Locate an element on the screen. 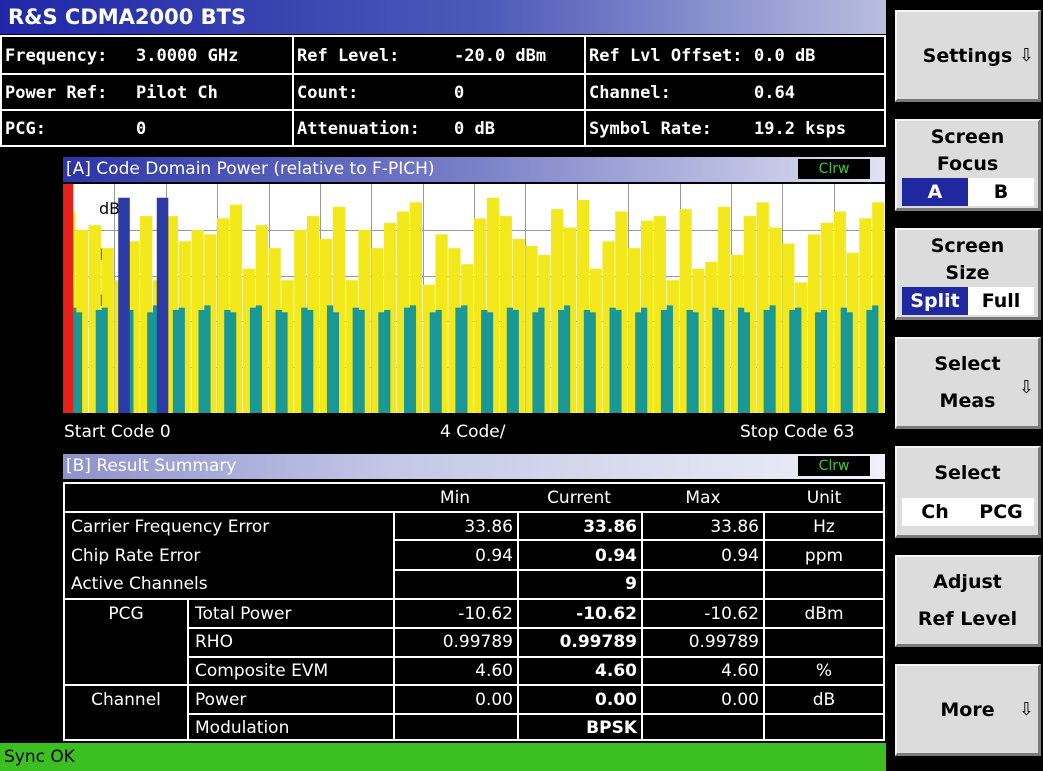 Image resolution: width=1043 pixels, height=771 pixels. channel-power-current: 0.00 is located at coordinates (616, 700).